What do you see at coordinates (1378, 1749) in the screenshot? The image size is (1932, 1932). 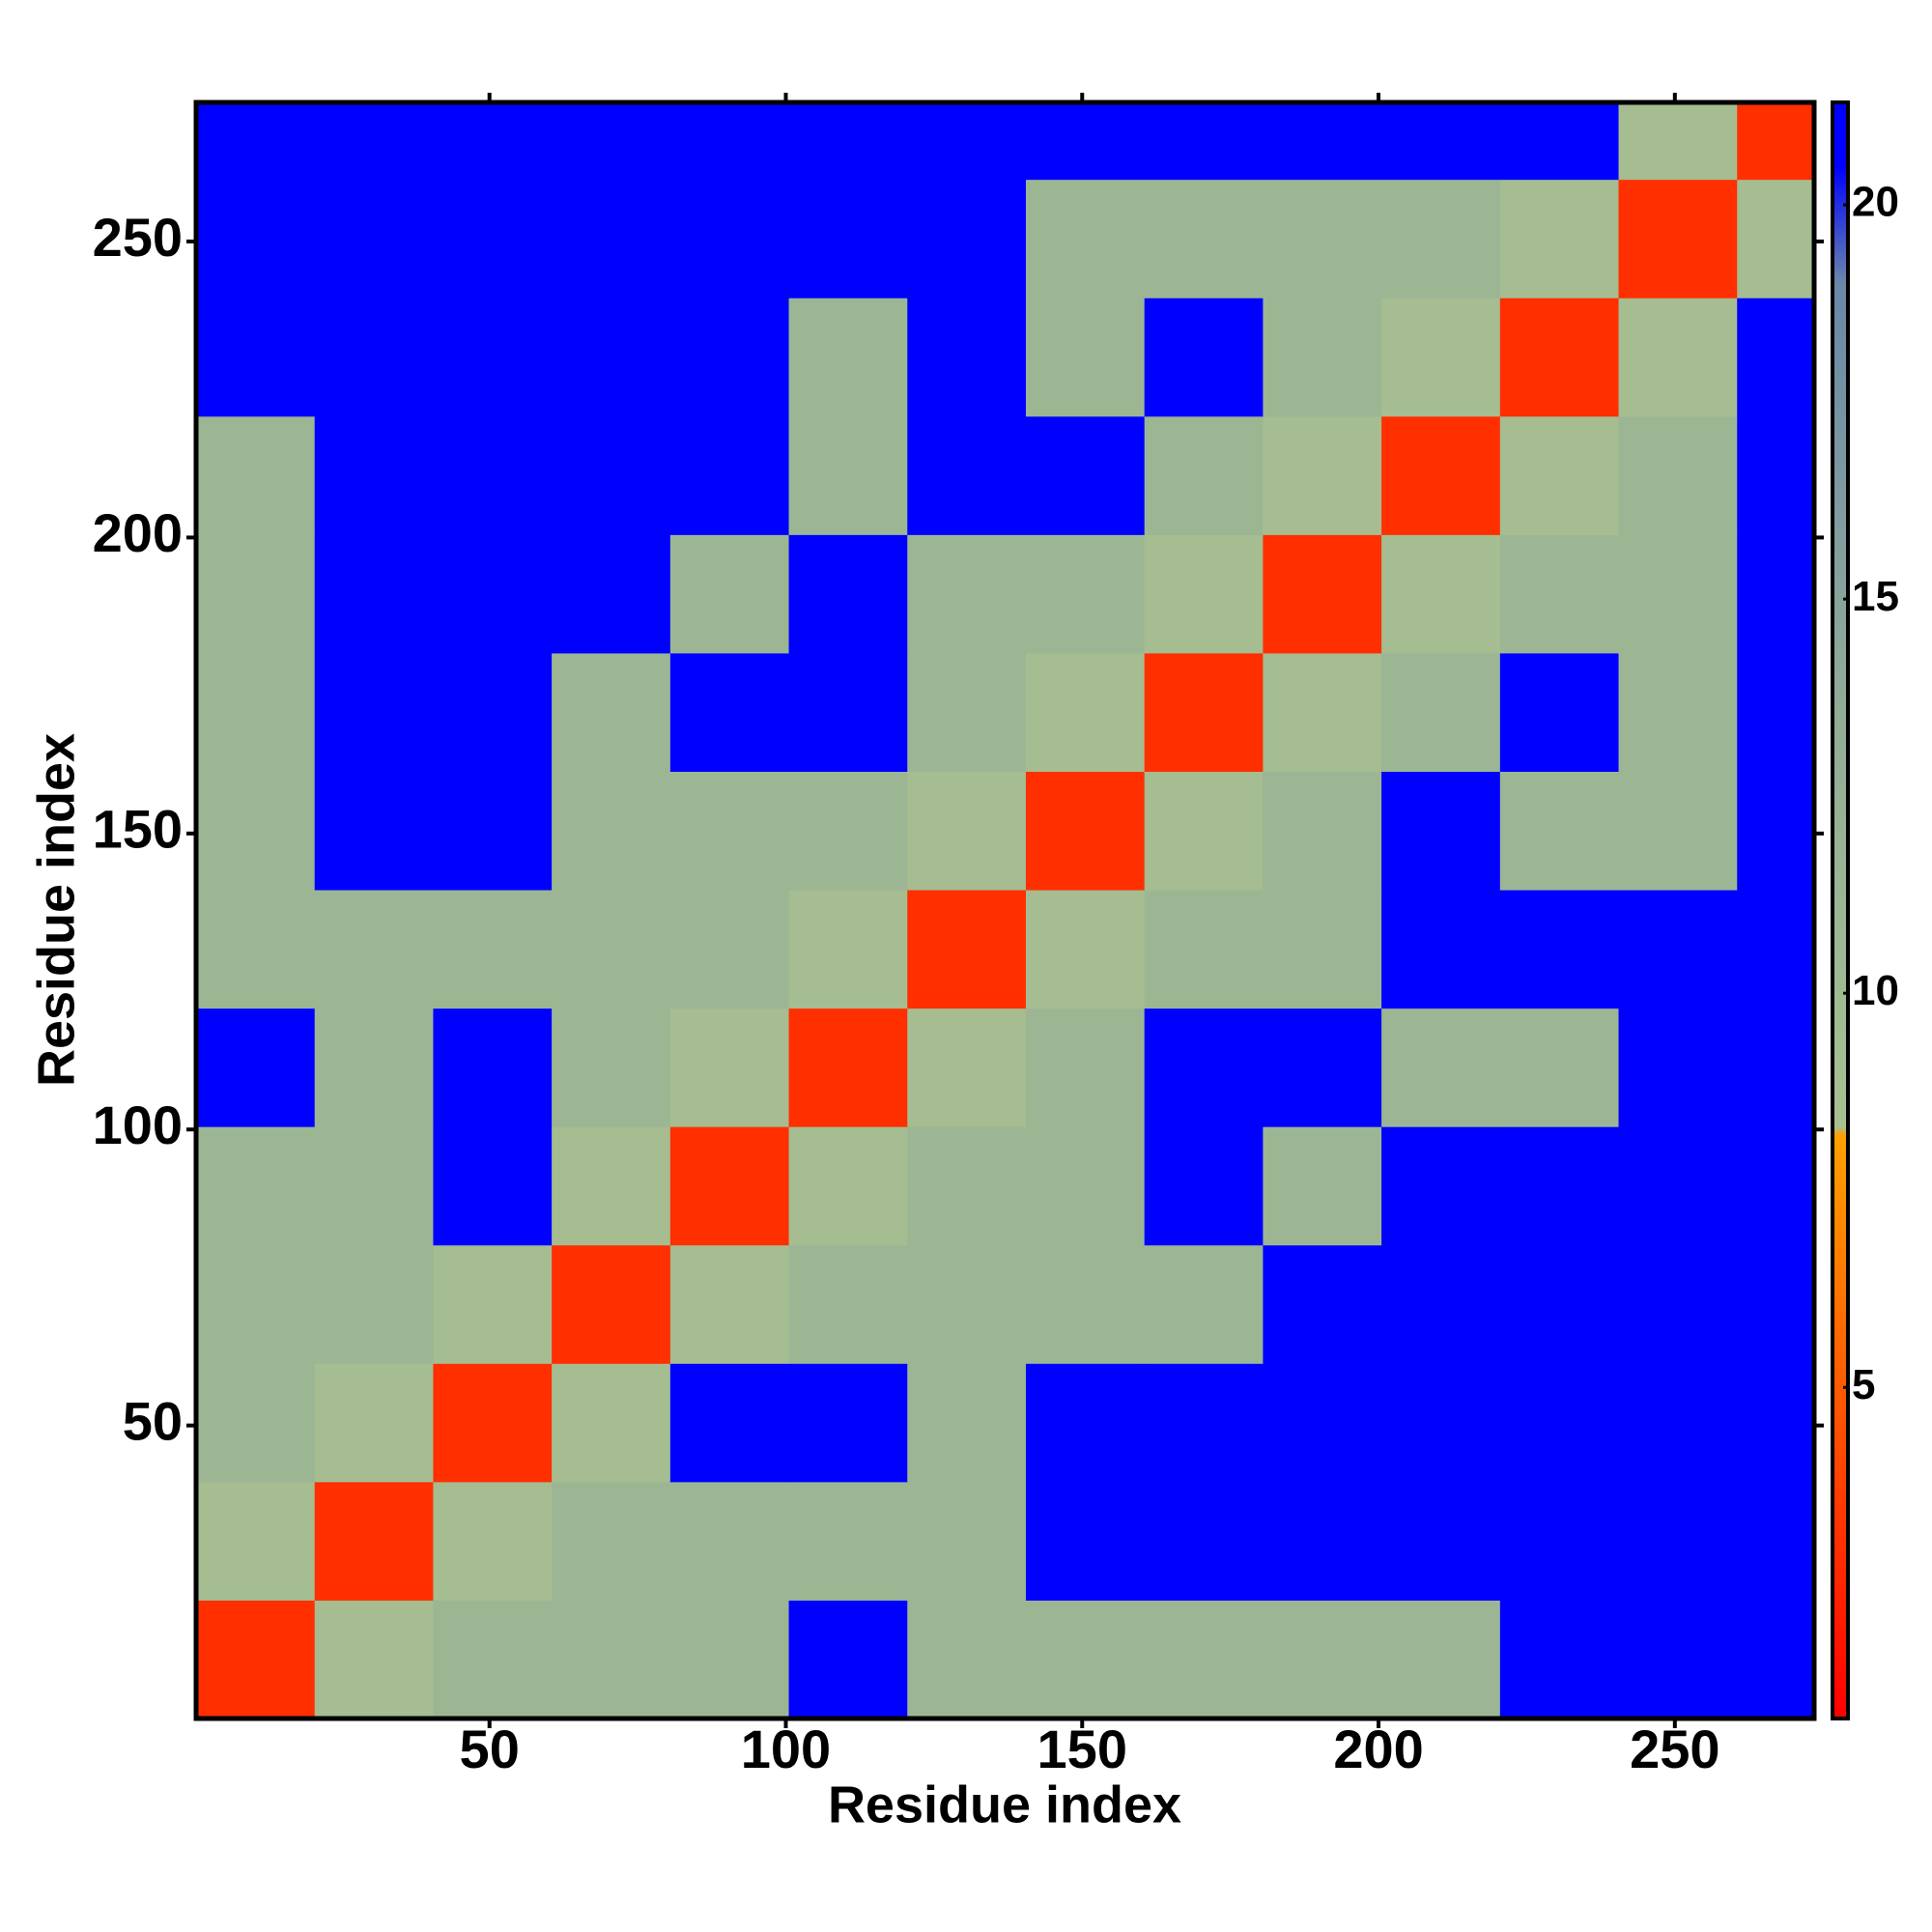 I see `x-tick-label: 200` at bounding box center [1378, 1749].